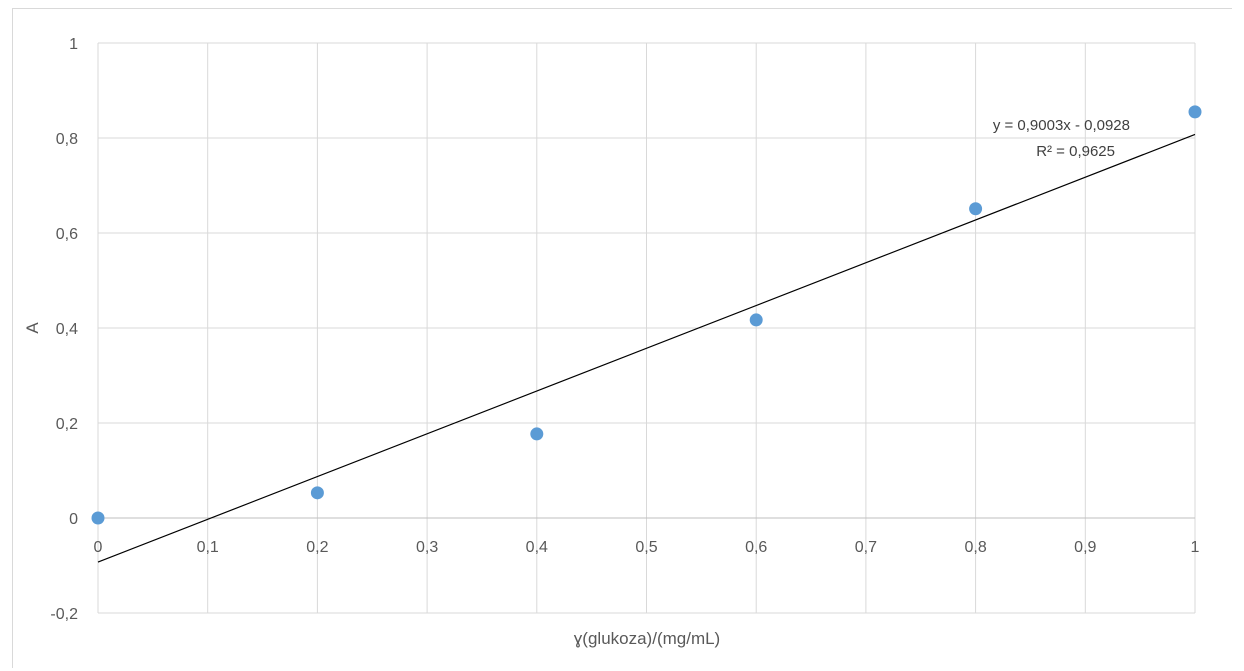 Image resolution: width=1244 pixels, height=671 pixels. Describe the element at coordinates (32, 328) in the screenshot. I see `y-axis-title: A` at that location.